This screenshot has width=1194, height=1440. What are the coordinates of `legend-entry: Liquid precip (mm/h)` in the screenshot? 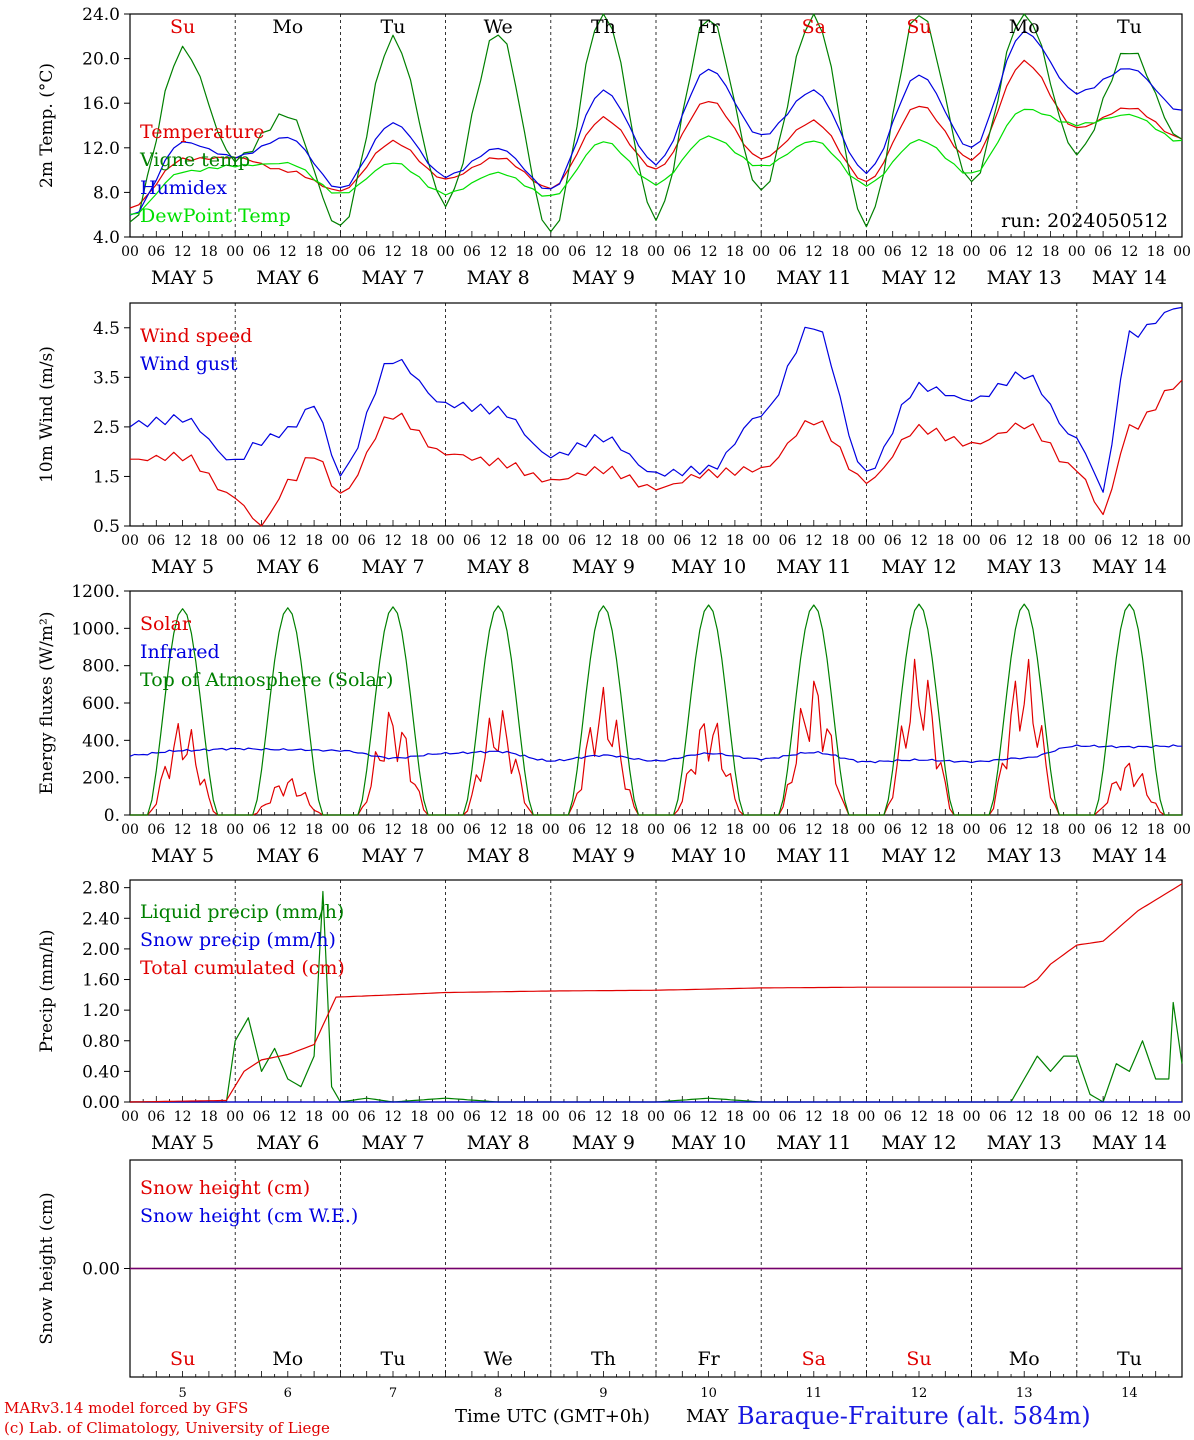 It's located at (242, 912).